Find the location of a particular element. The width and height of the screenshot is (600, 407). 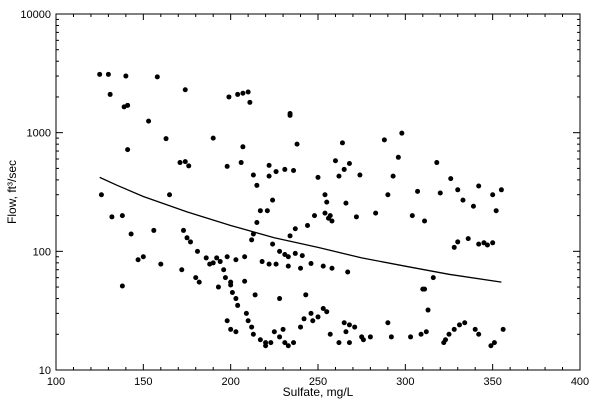

x-tick-label: 150 is located at coordinates (143, 382).